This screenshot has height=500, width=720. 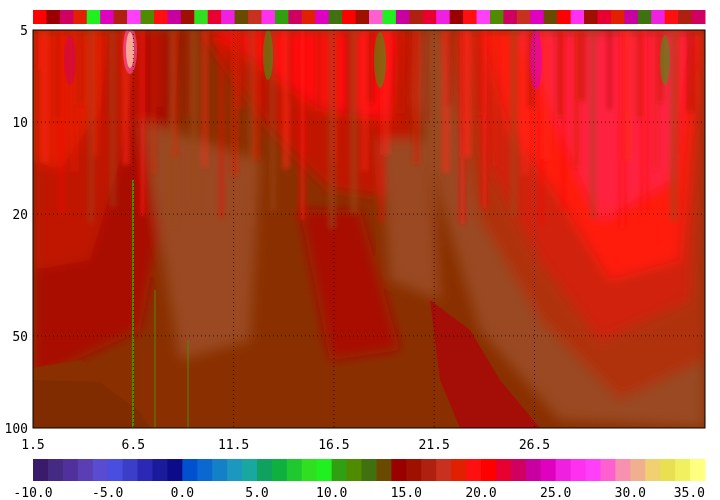 I want to click on x-tick-label: 26.5, so click(x=534, y=445).